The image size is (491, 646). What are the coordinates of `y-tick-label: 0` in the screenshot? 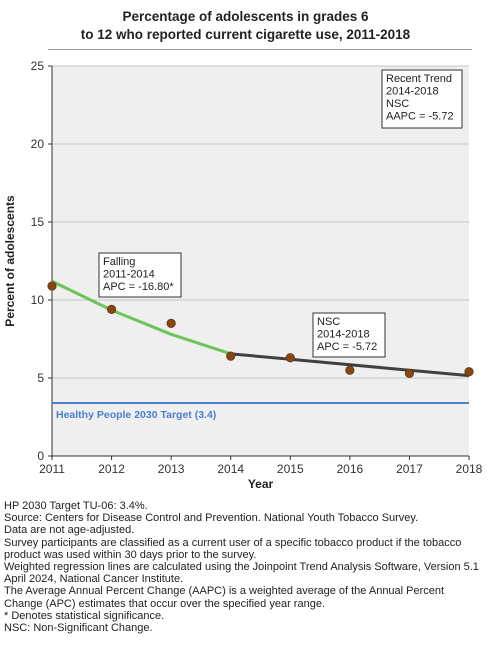 It's located at (40, 456).